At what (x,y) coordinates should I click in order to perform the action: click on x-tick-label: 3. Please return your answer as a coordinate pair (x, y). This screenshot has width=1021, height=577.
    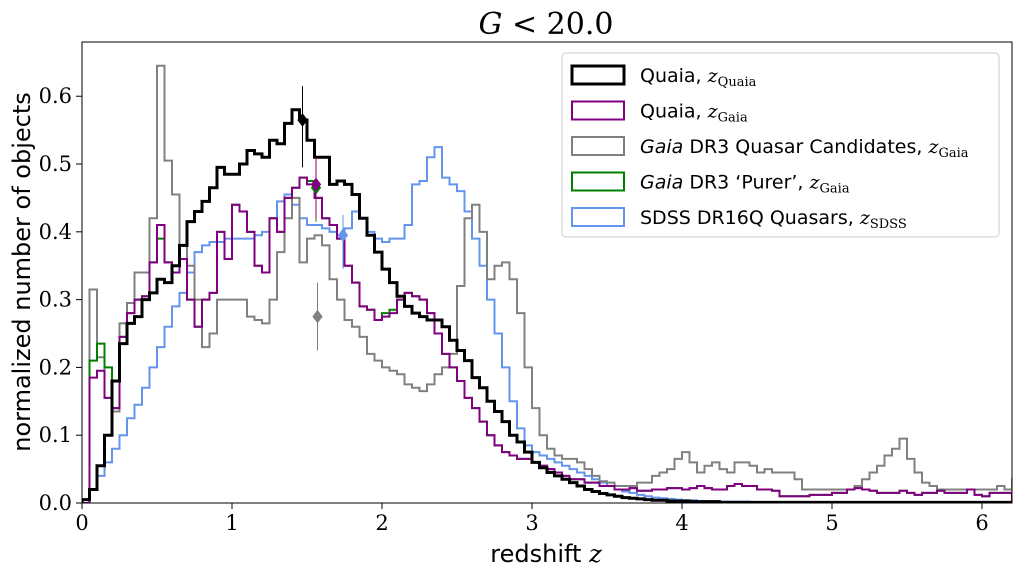
    Looking at the image, I should click on (531, 523).